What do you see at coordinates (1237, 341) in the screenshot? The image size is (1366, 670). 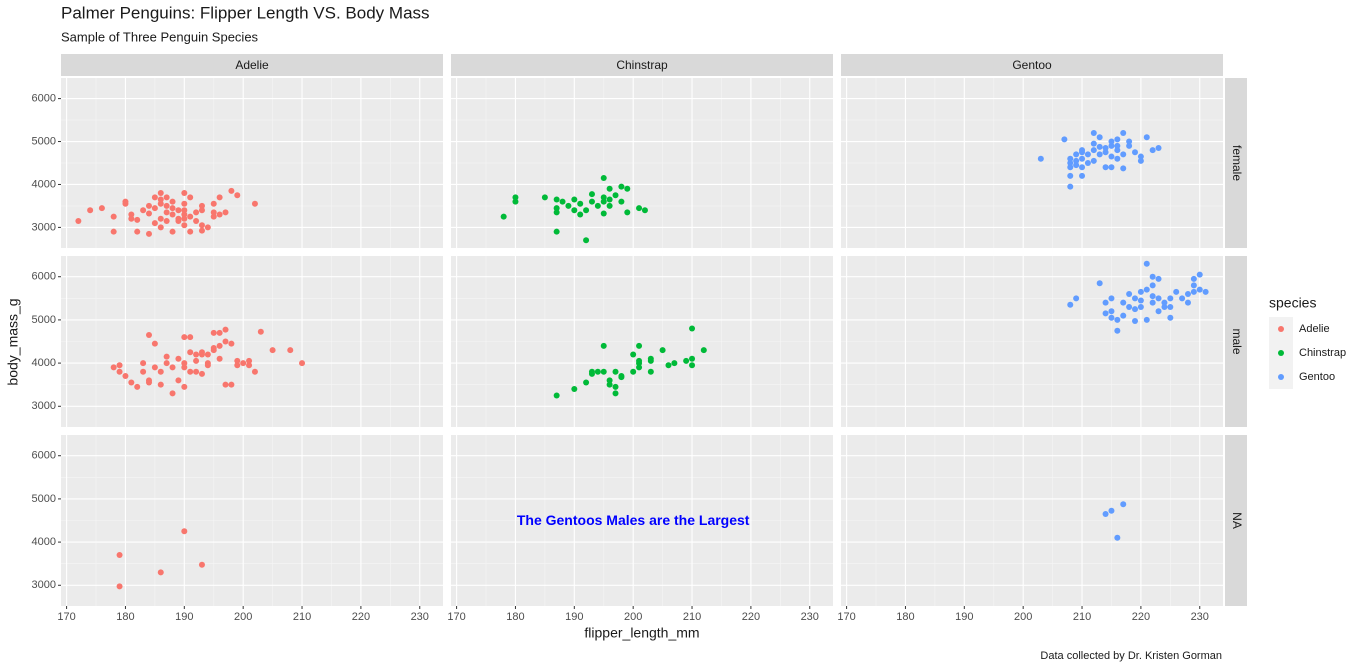 I see `facet-label: male` at bounding box center [1237, 341].